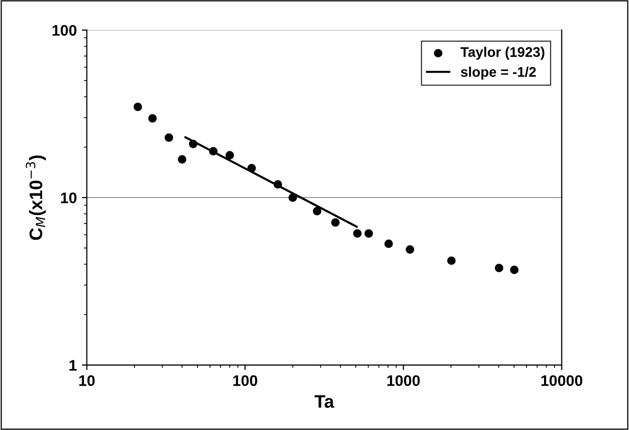  Describe the element at coordinates (87, 380) in the screenshot. I see `x-tick-label: 10` at that location.